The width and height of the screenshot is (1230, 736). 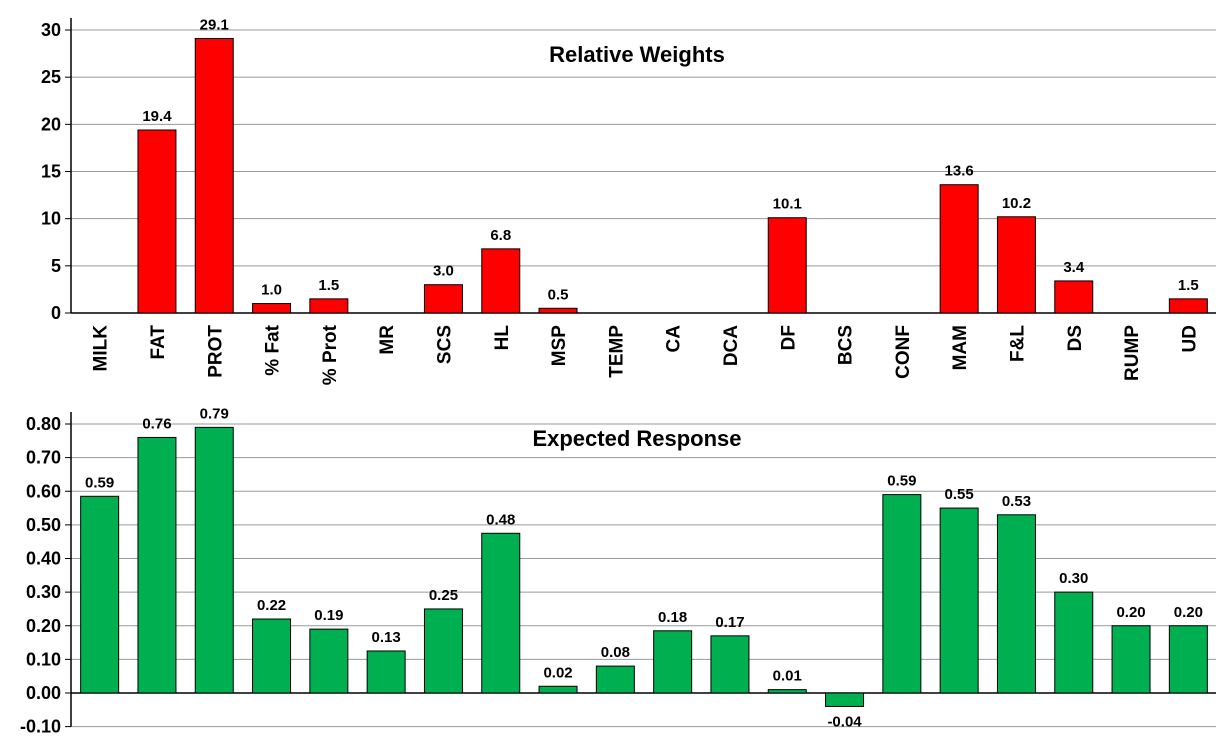 I want to click on y-tick-label: 0.00, so click(x=43, y=693).